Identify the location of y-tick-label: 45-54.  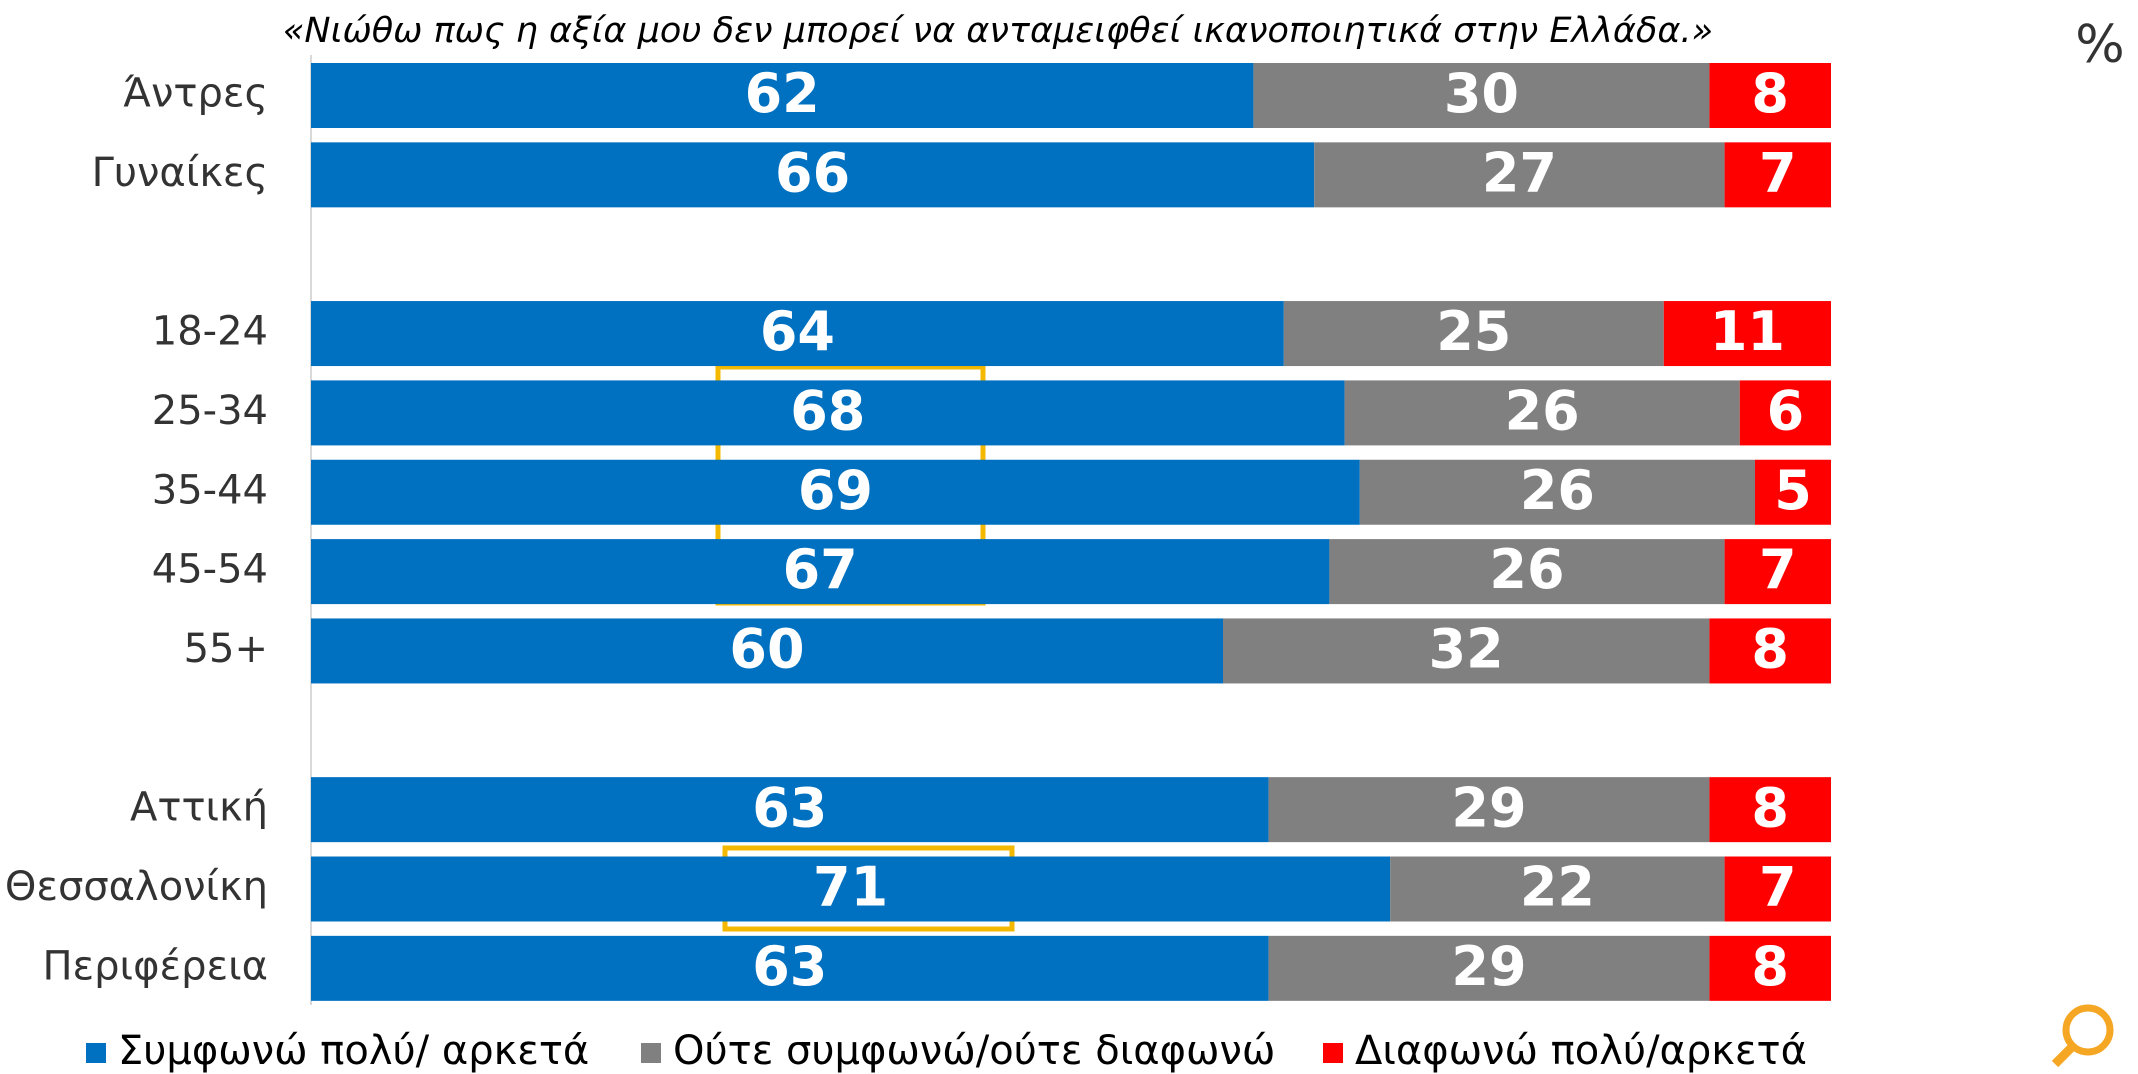
(210, 570).